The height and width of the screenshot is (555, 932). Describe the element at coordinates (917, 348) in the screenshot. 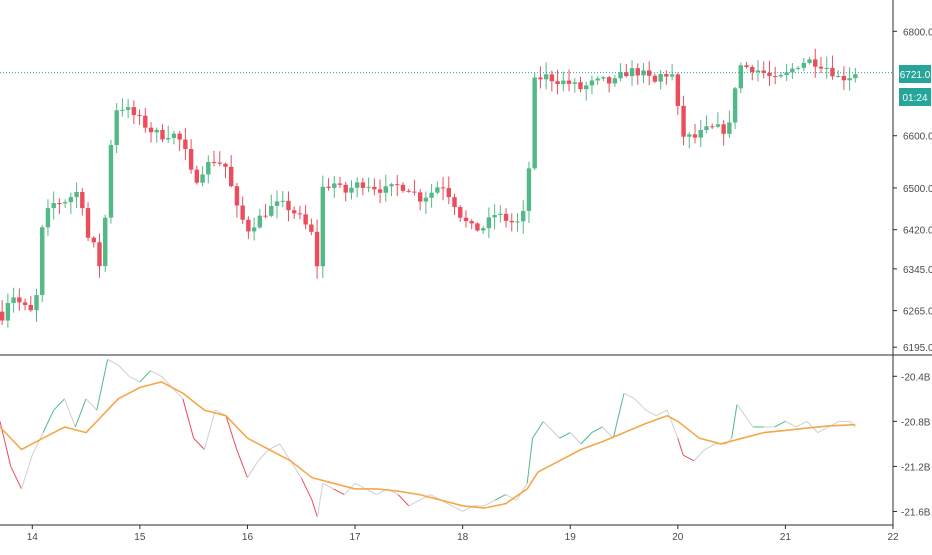

I see `price-axis-tick-label: 6195.0` at that location.